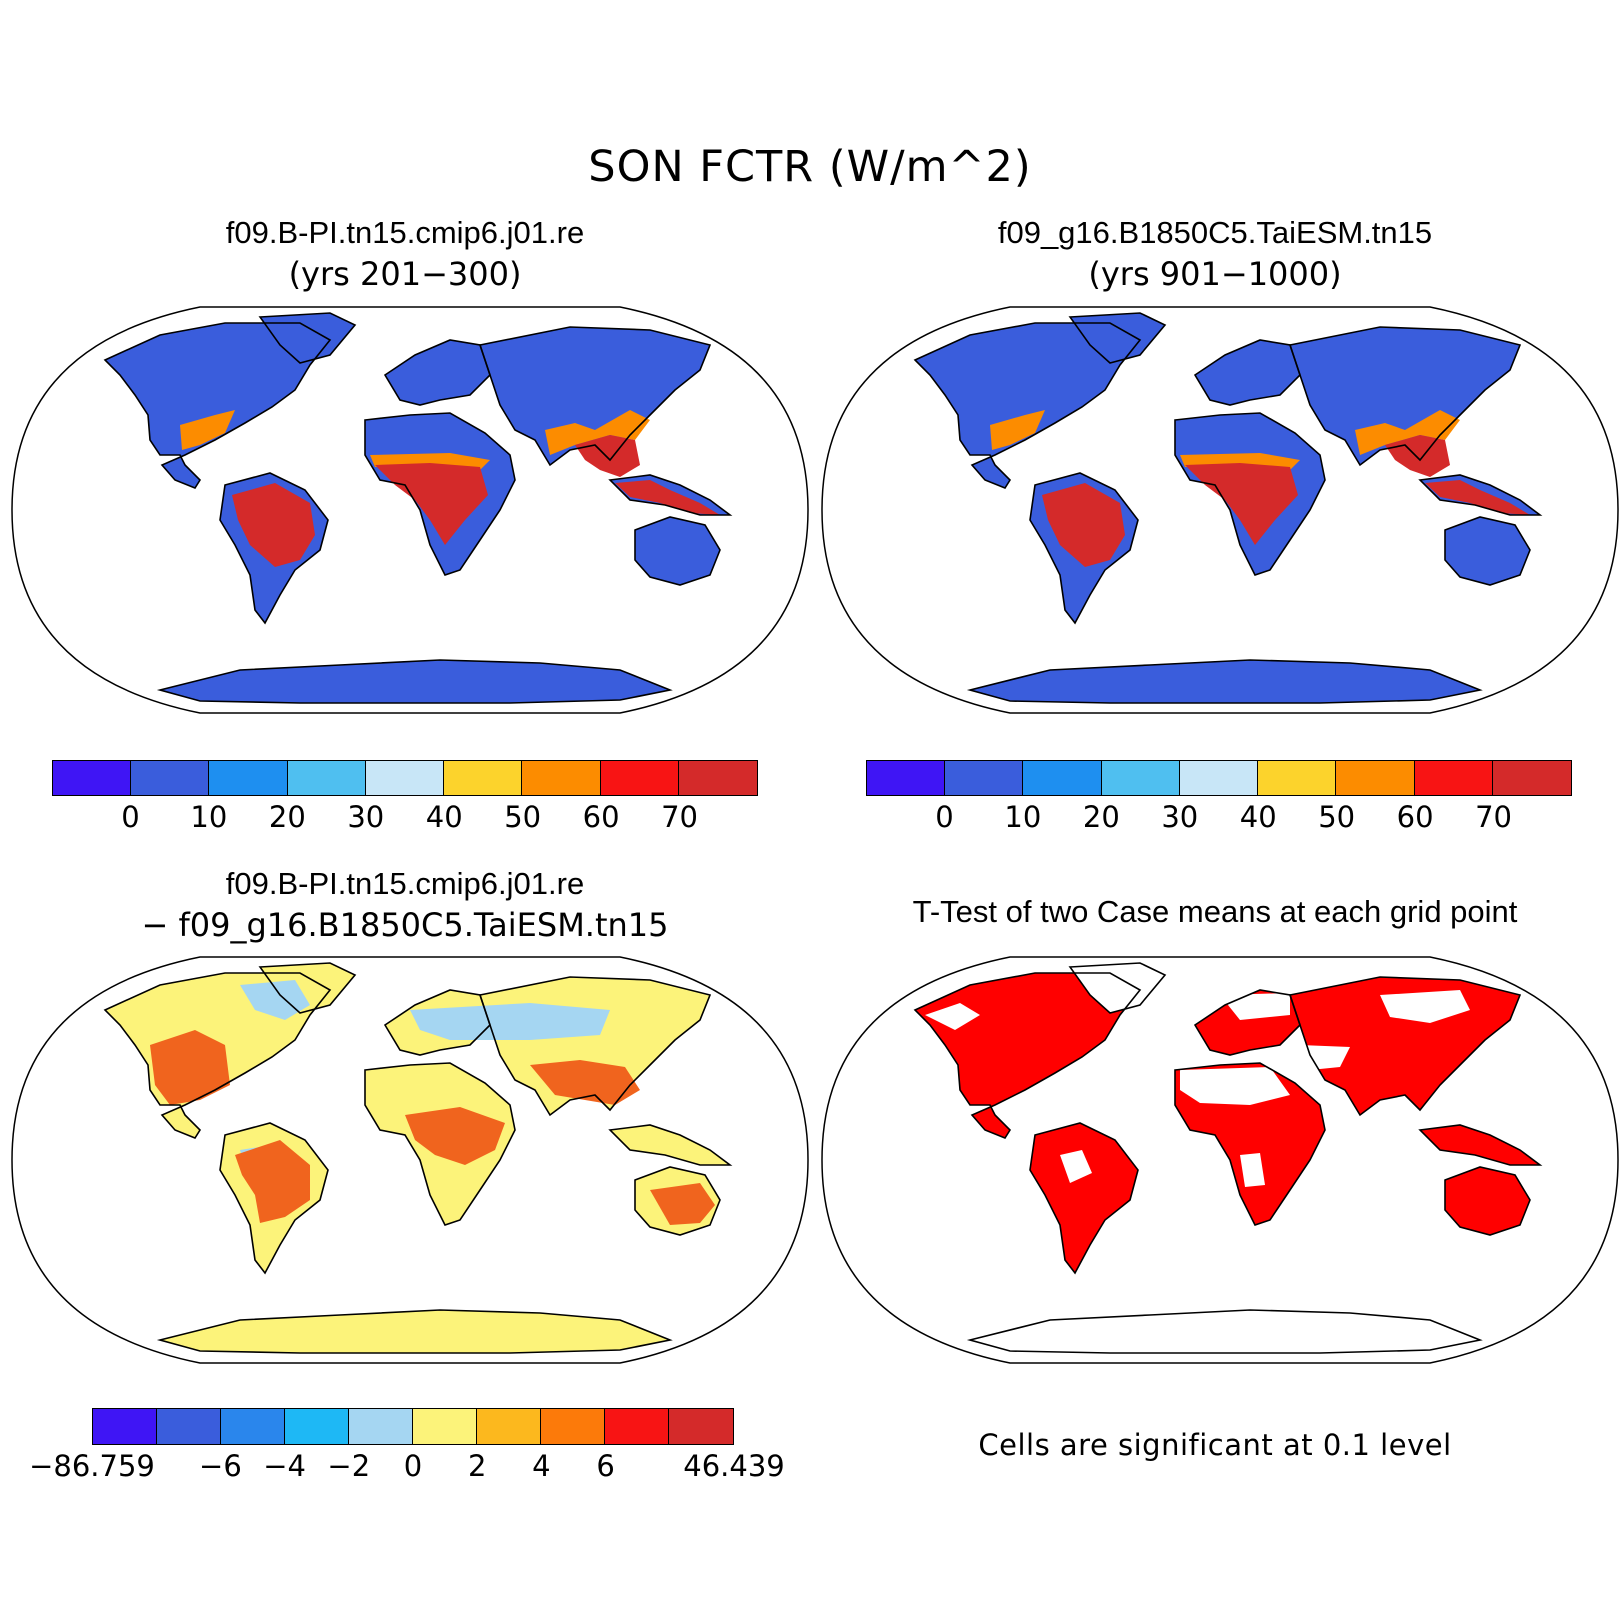 This screenshot has height=1620, width=1620. I want to click on diff-subtitle: − f09_g16.B1850C5.TaiESM.tn15, so click(405, 925).